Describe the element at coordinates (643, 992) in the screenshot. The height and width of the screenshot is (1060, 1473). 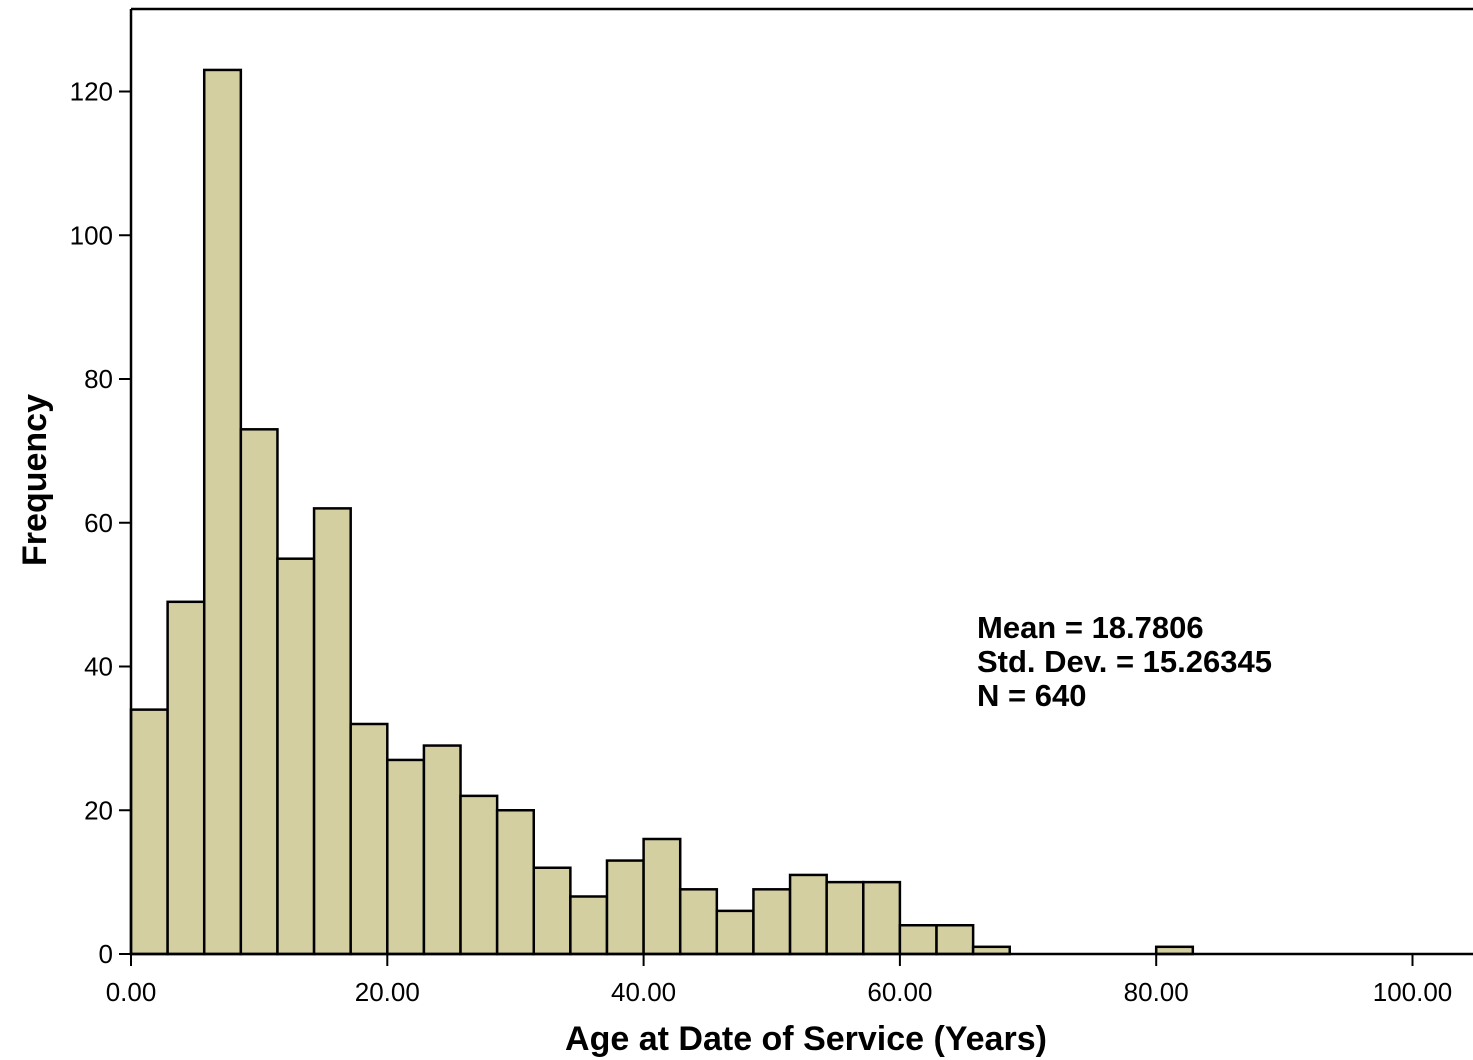
I see `x-tick-label: 40.00` at that location.